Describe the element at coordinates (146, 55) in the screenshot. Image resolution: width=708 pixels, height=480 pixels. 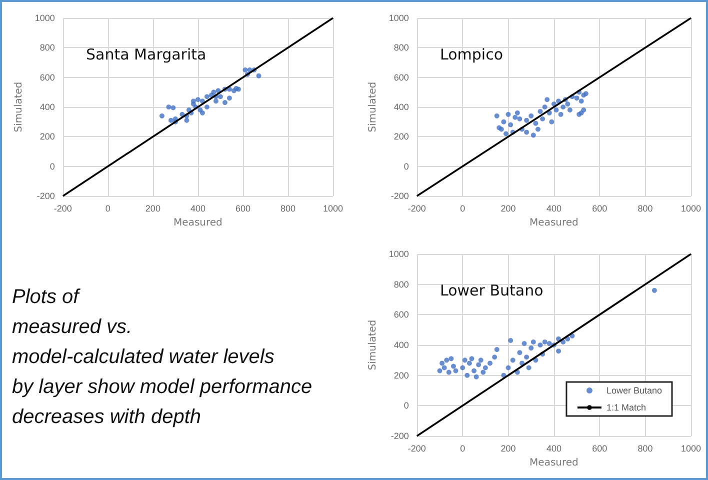
I see `text: Santa Margarita` at that location.